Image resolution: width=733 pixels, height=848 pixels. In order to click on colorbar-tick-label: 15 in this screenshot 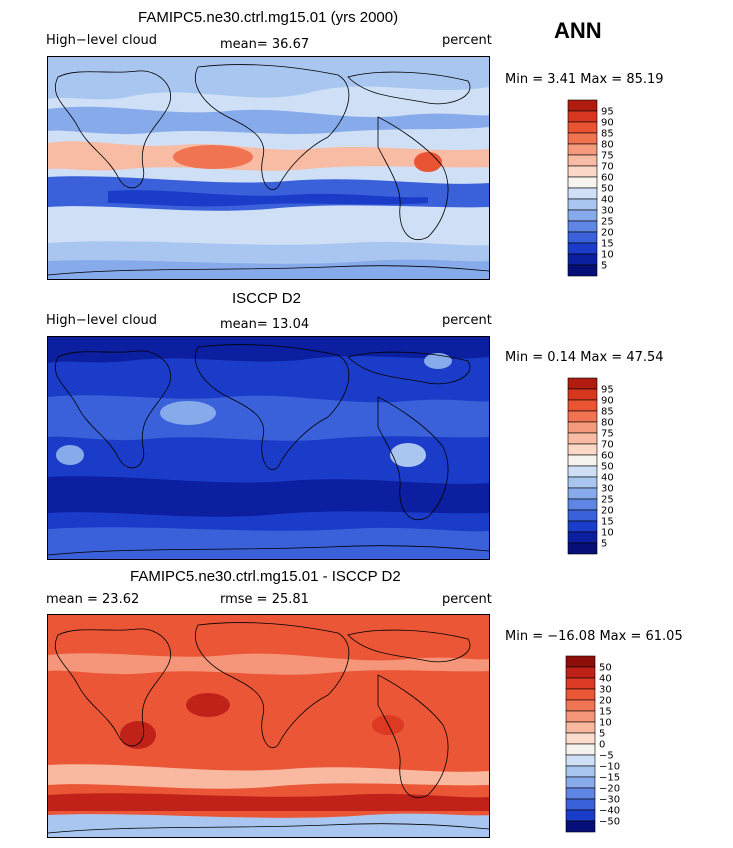, I will do `click(605, 712)`.